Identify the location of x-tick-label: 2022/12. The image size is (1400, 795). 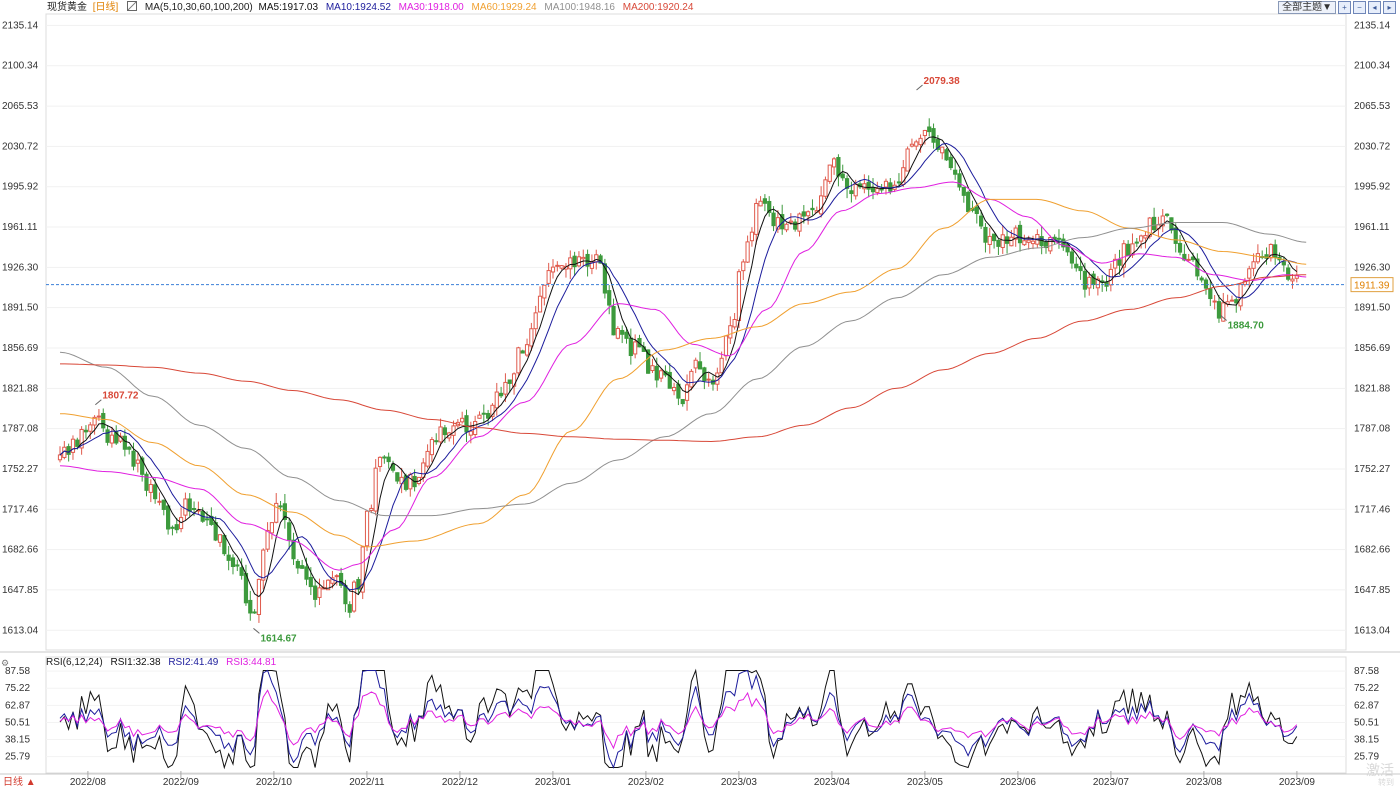
(460, 782).